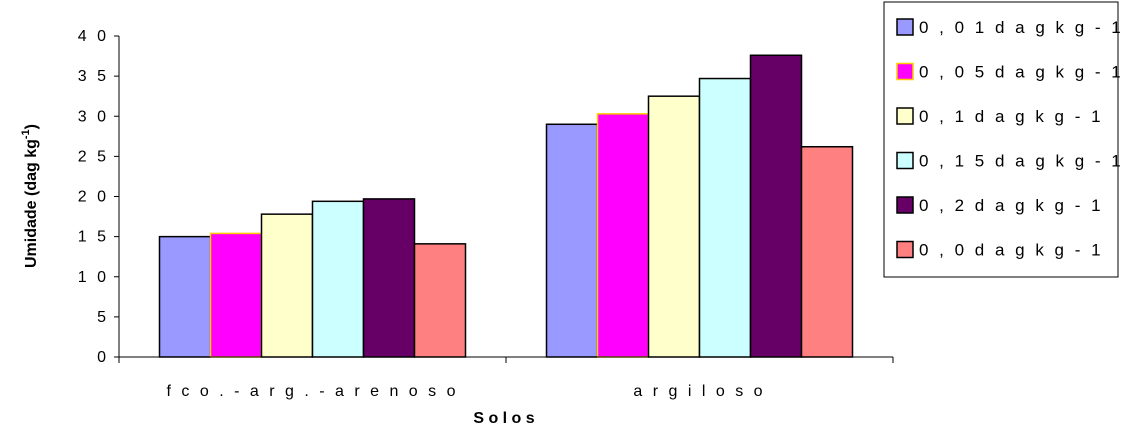 The image size is (1121, 428). What do you see at coordinates (1011, 116) in the screenshot?
I see `legend-label: 0 , 1 d a g k g - 1` at bounding box center [1011, 116].